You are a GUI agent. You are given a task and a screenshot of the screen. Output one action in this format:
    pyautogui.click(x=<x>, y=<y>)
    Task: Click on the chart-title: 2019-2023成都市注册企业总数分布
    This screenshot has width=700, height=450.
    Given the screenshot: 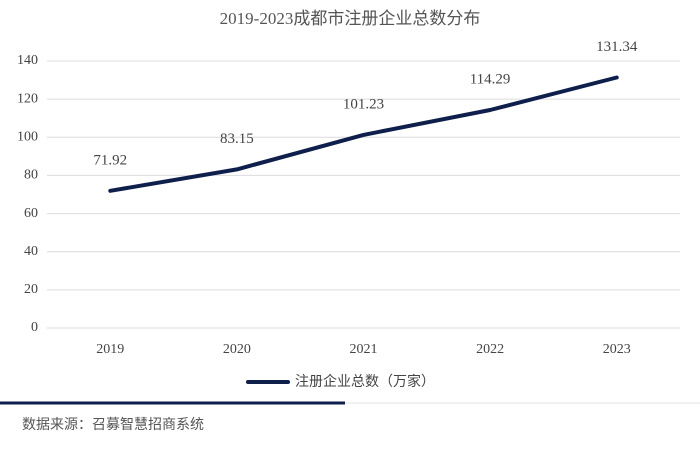 What is the action you would take?
    pyautogui.click(x=350, y=18)
    